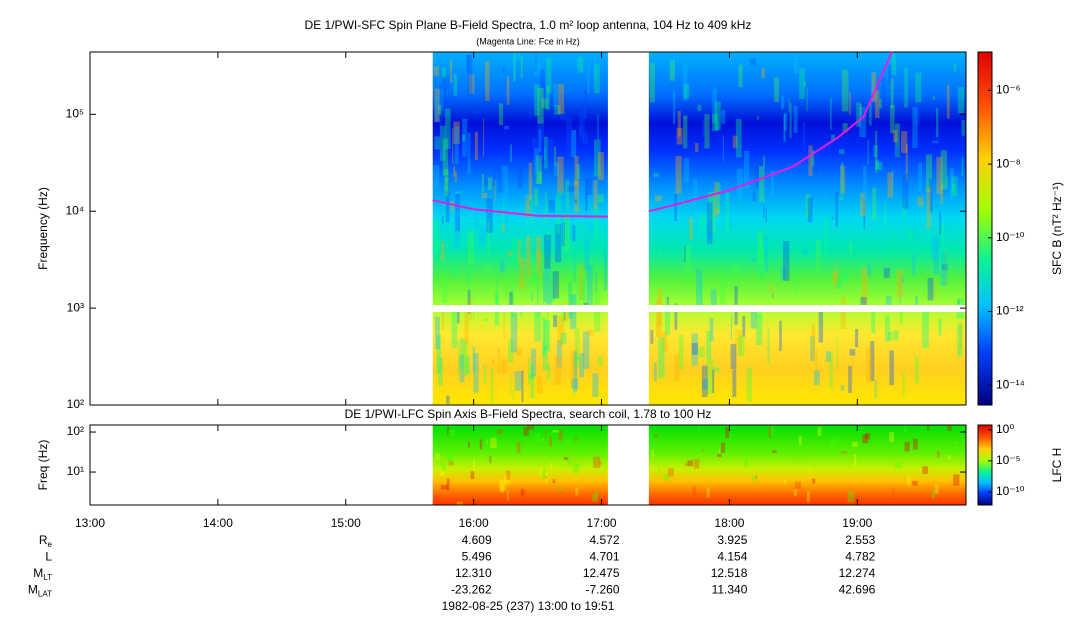 The image size is (1083, 625). Describe the element at coordinates (603, 590) in the screenshot. I see `ephemeris-value: -7.260` at that location.